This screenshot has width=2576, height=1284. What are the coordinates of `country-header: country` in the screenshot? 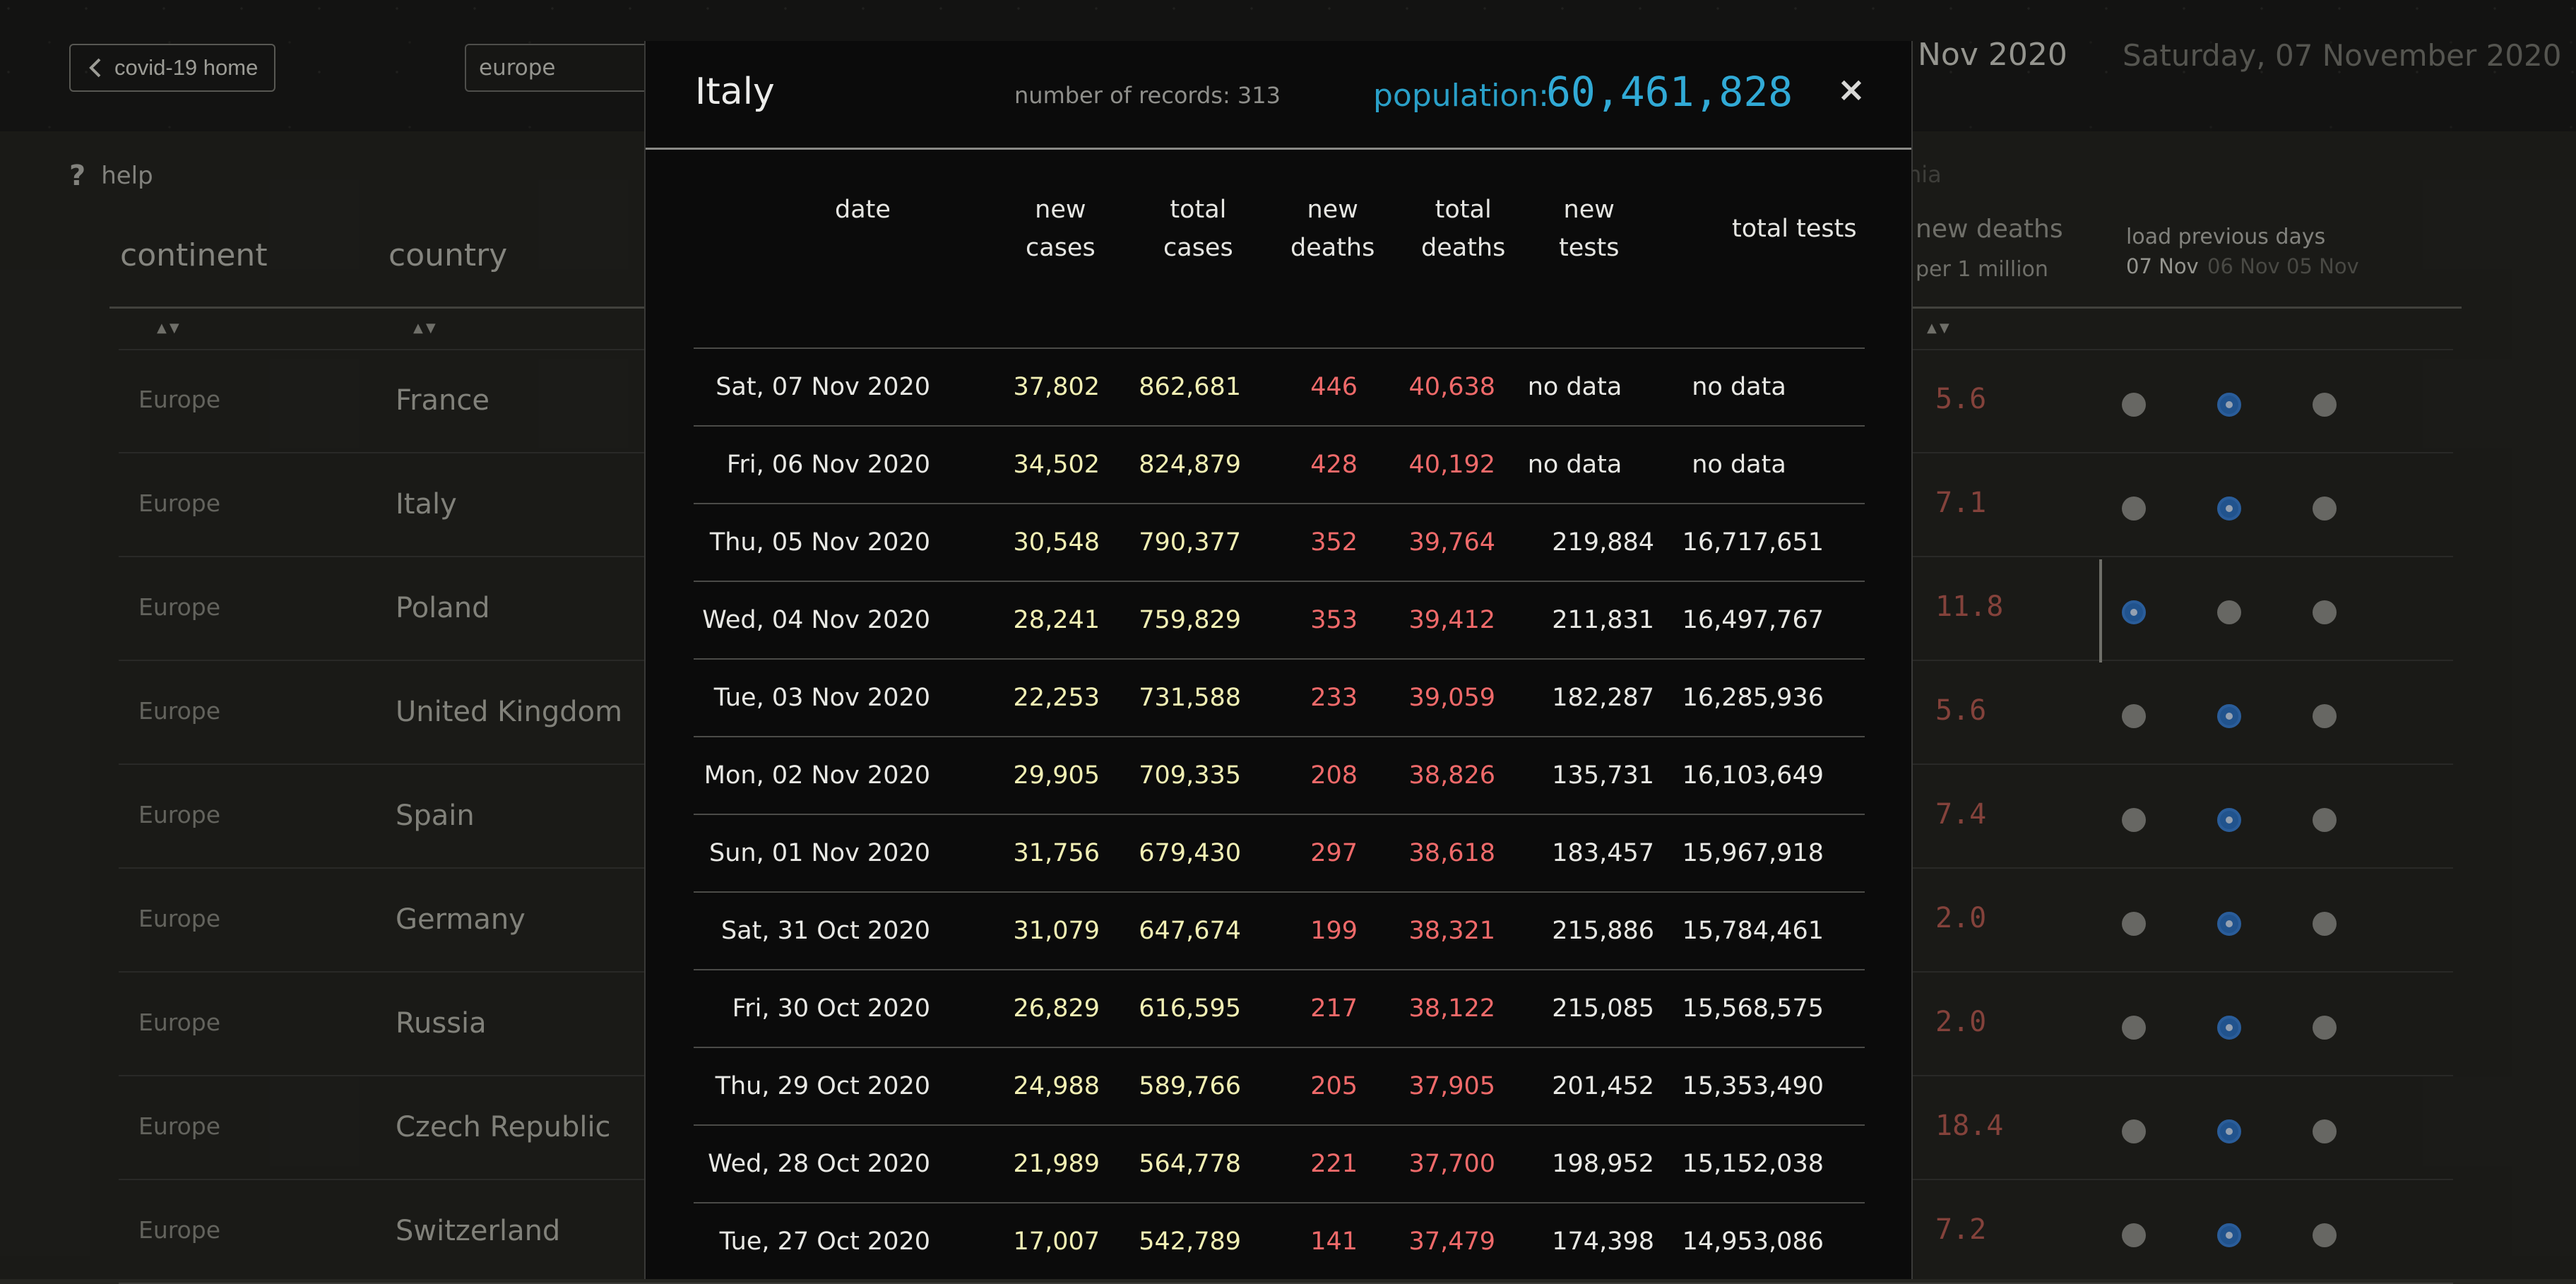 It's located at (448, 255).